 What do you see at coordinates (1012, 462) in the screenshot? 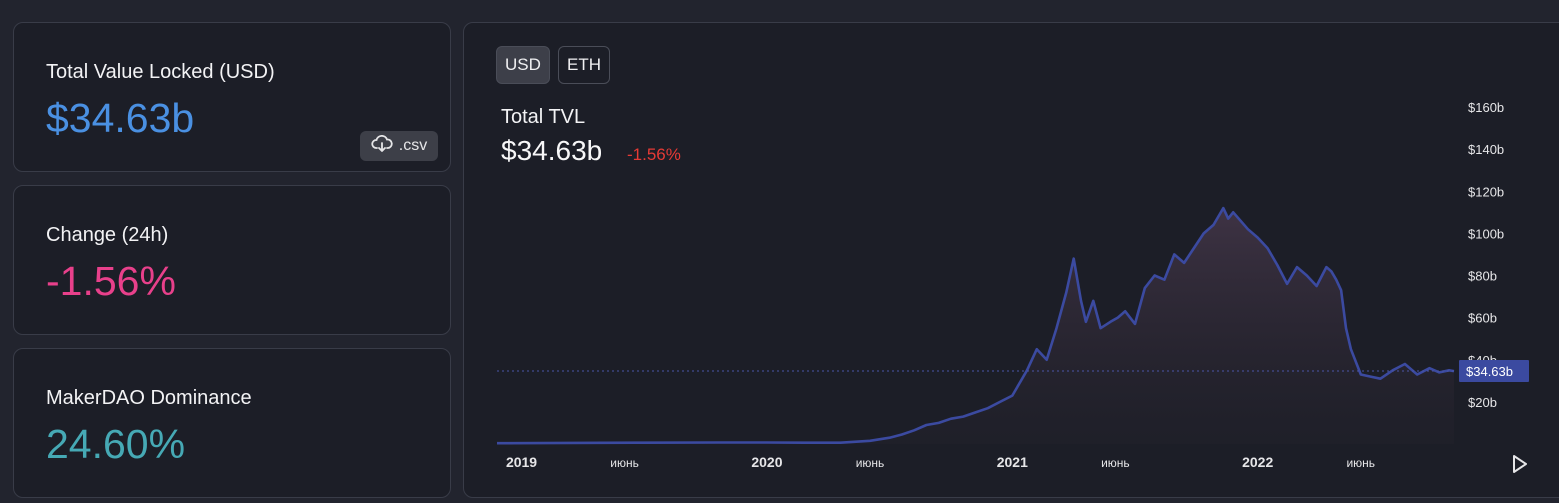
I see `x-tick-label: 2021` at bounding box center [1012, 462].